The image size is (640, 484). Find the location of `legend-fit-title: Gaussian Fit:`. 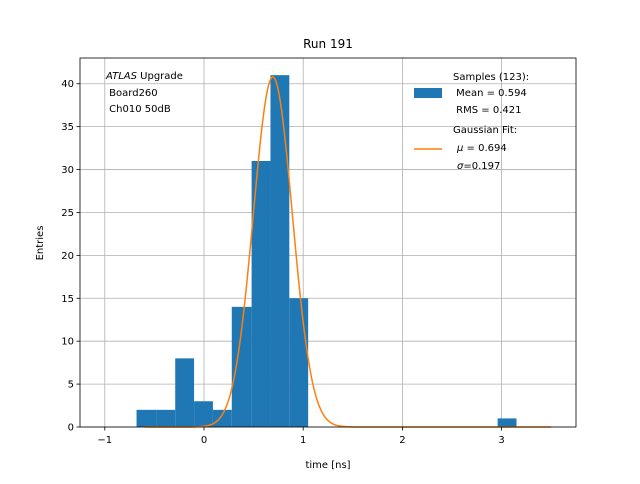

legend-fit-title: Gaussian Fit: is located at coordinates (485, 130).